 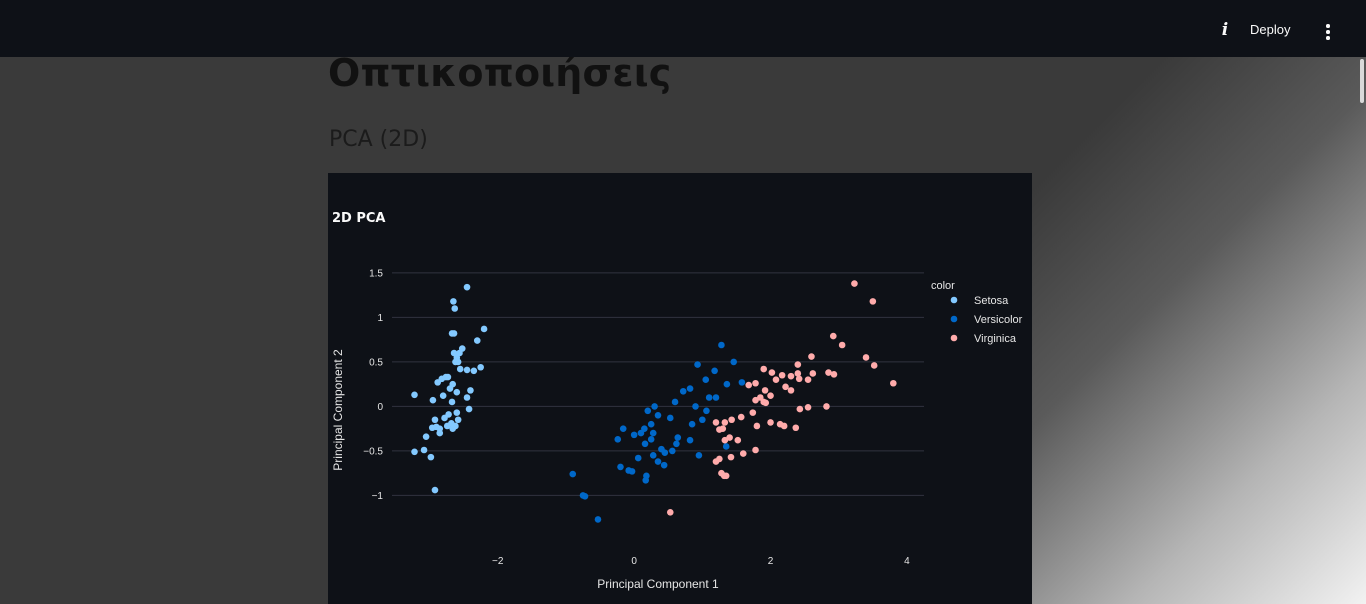 I want to click on legend-item-versicolor: Versicolor, so click(x=986, y=320).